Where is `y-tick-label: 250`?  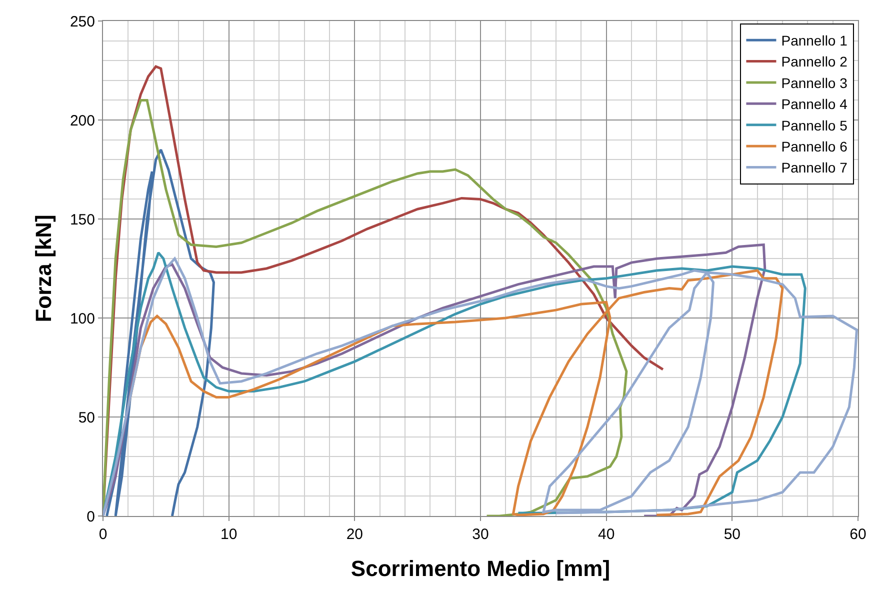 y-tick-label: 250 is located at coordinates (82, 21).